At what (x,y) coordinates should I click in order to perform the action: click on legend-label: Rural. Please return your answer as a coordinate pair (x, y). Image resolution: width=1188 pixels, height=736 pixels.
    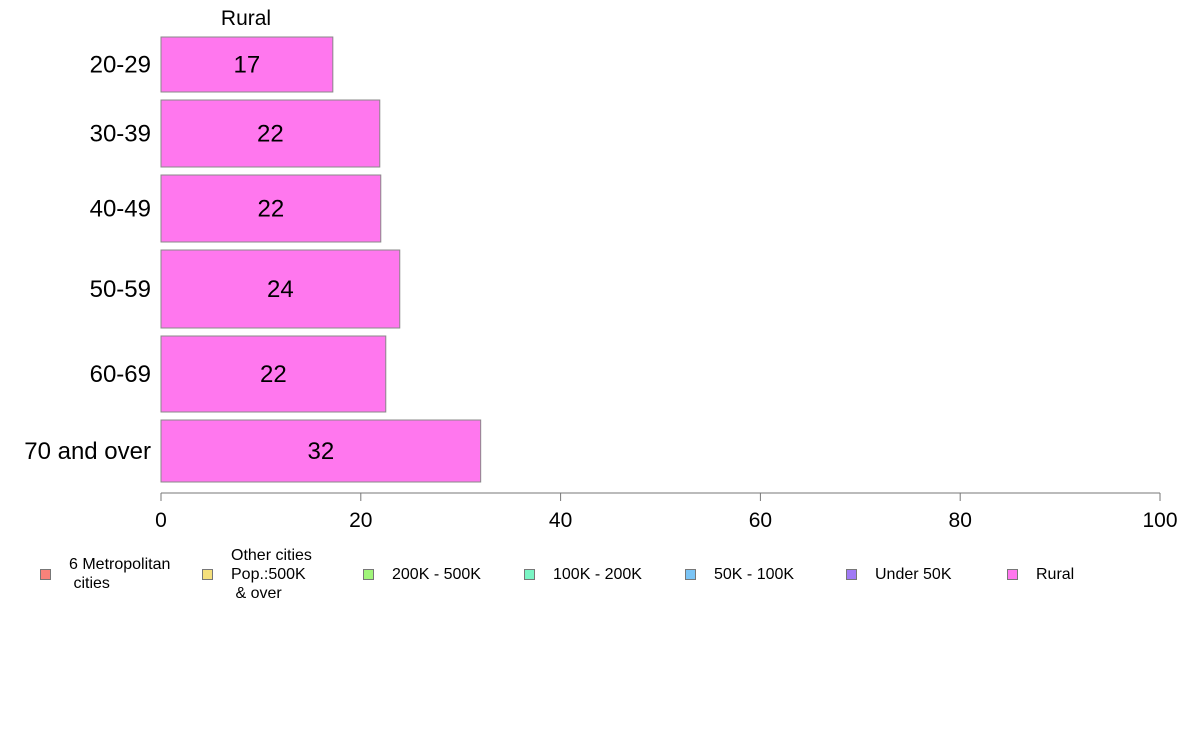
    Looking at the image, I should click on (1055, 574).